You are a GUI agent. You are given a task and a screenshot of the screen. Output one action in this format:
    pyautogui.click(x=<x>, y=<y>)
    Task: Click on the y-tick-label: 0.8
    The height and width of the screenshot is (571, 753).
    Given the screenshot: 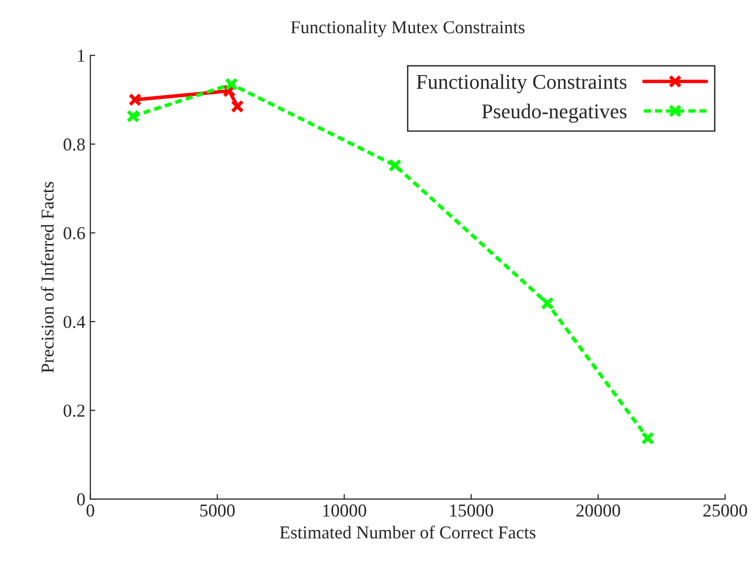 What is the action you would take?
    pyautogui.click(x=74, y=144)
    